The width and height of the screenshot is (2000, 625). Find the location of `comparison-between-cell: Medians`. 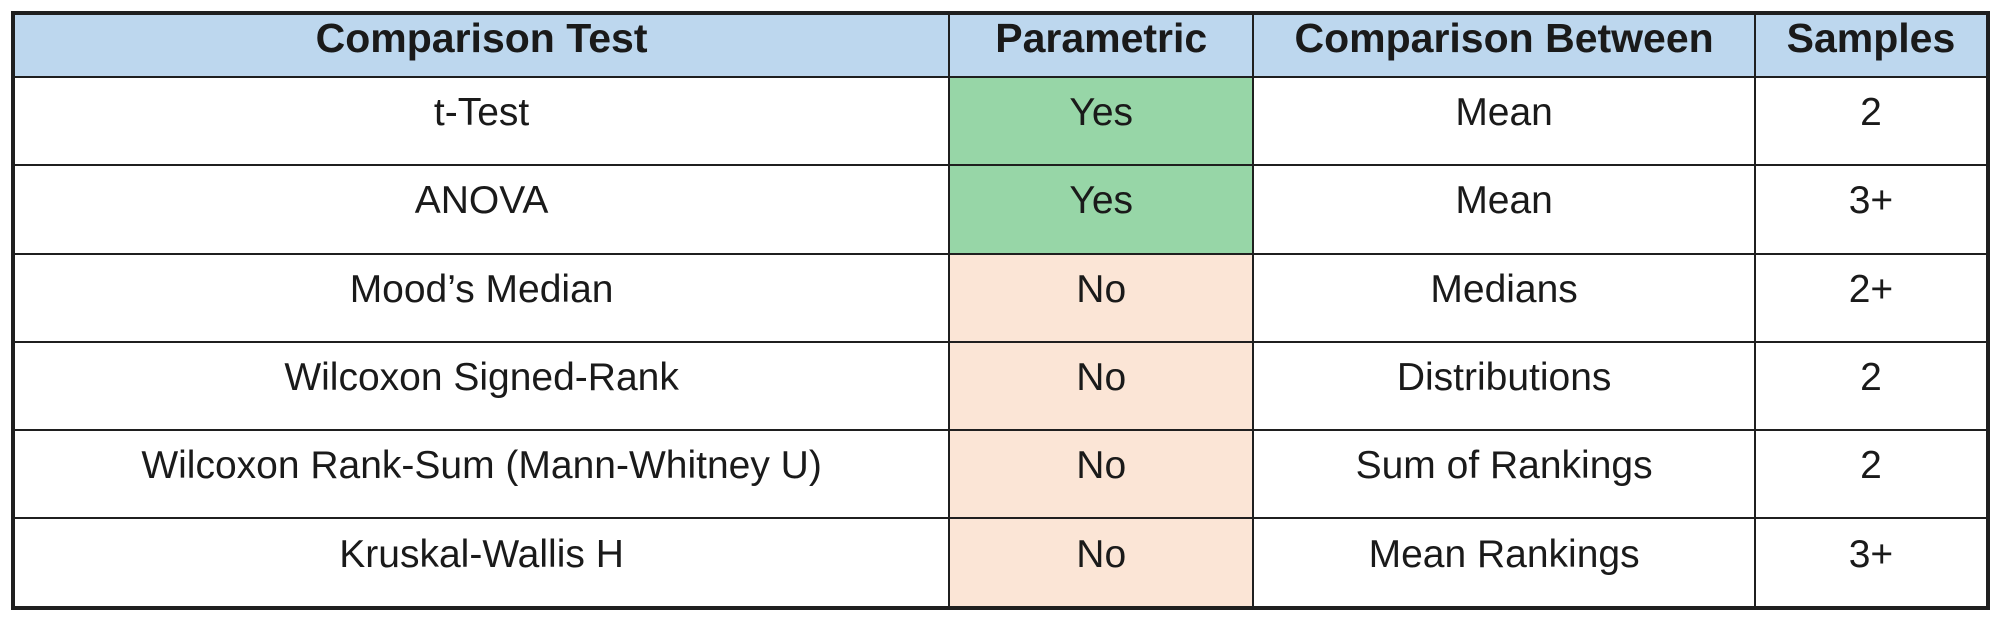

comparison-between-cell: Medians is located at coordinates (1504, 297).